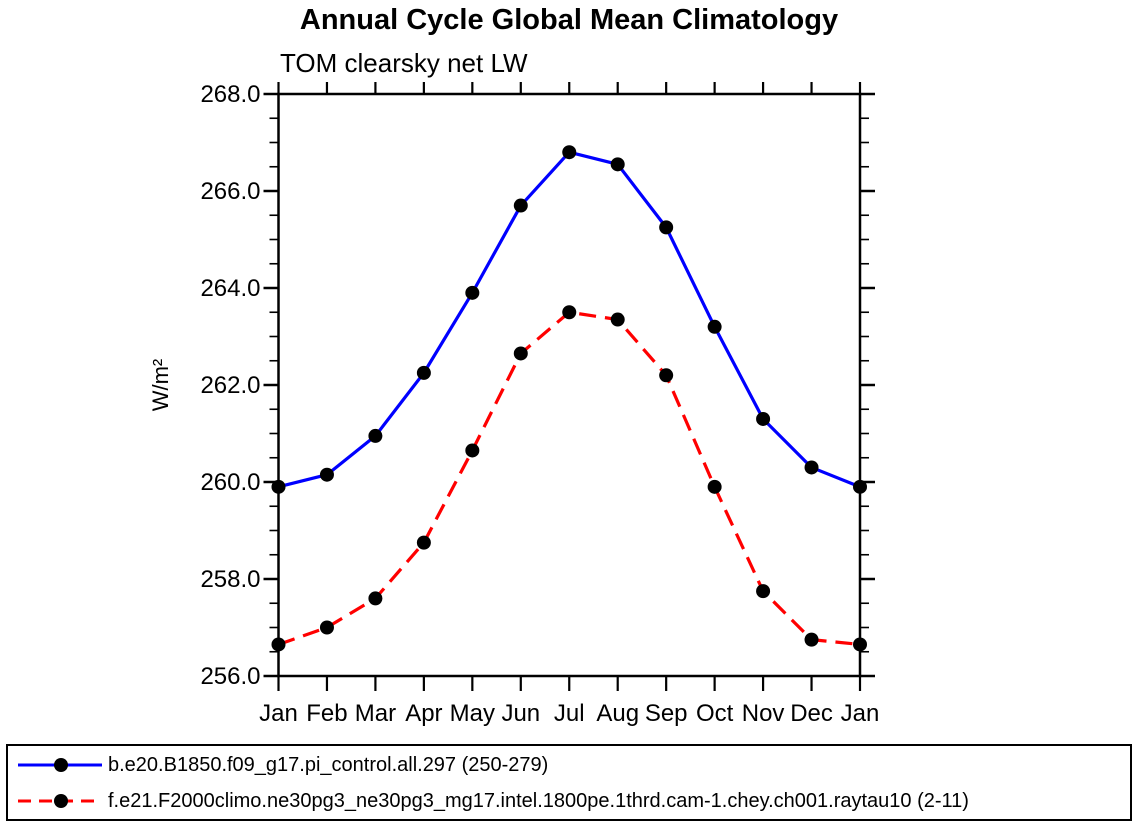 The width and height of the screenshot is (1138, 827). What do you see at coordinates (326, 713) in the screenshot?
I see `x-tick-label: Feb` at bounding box center [326, 713].